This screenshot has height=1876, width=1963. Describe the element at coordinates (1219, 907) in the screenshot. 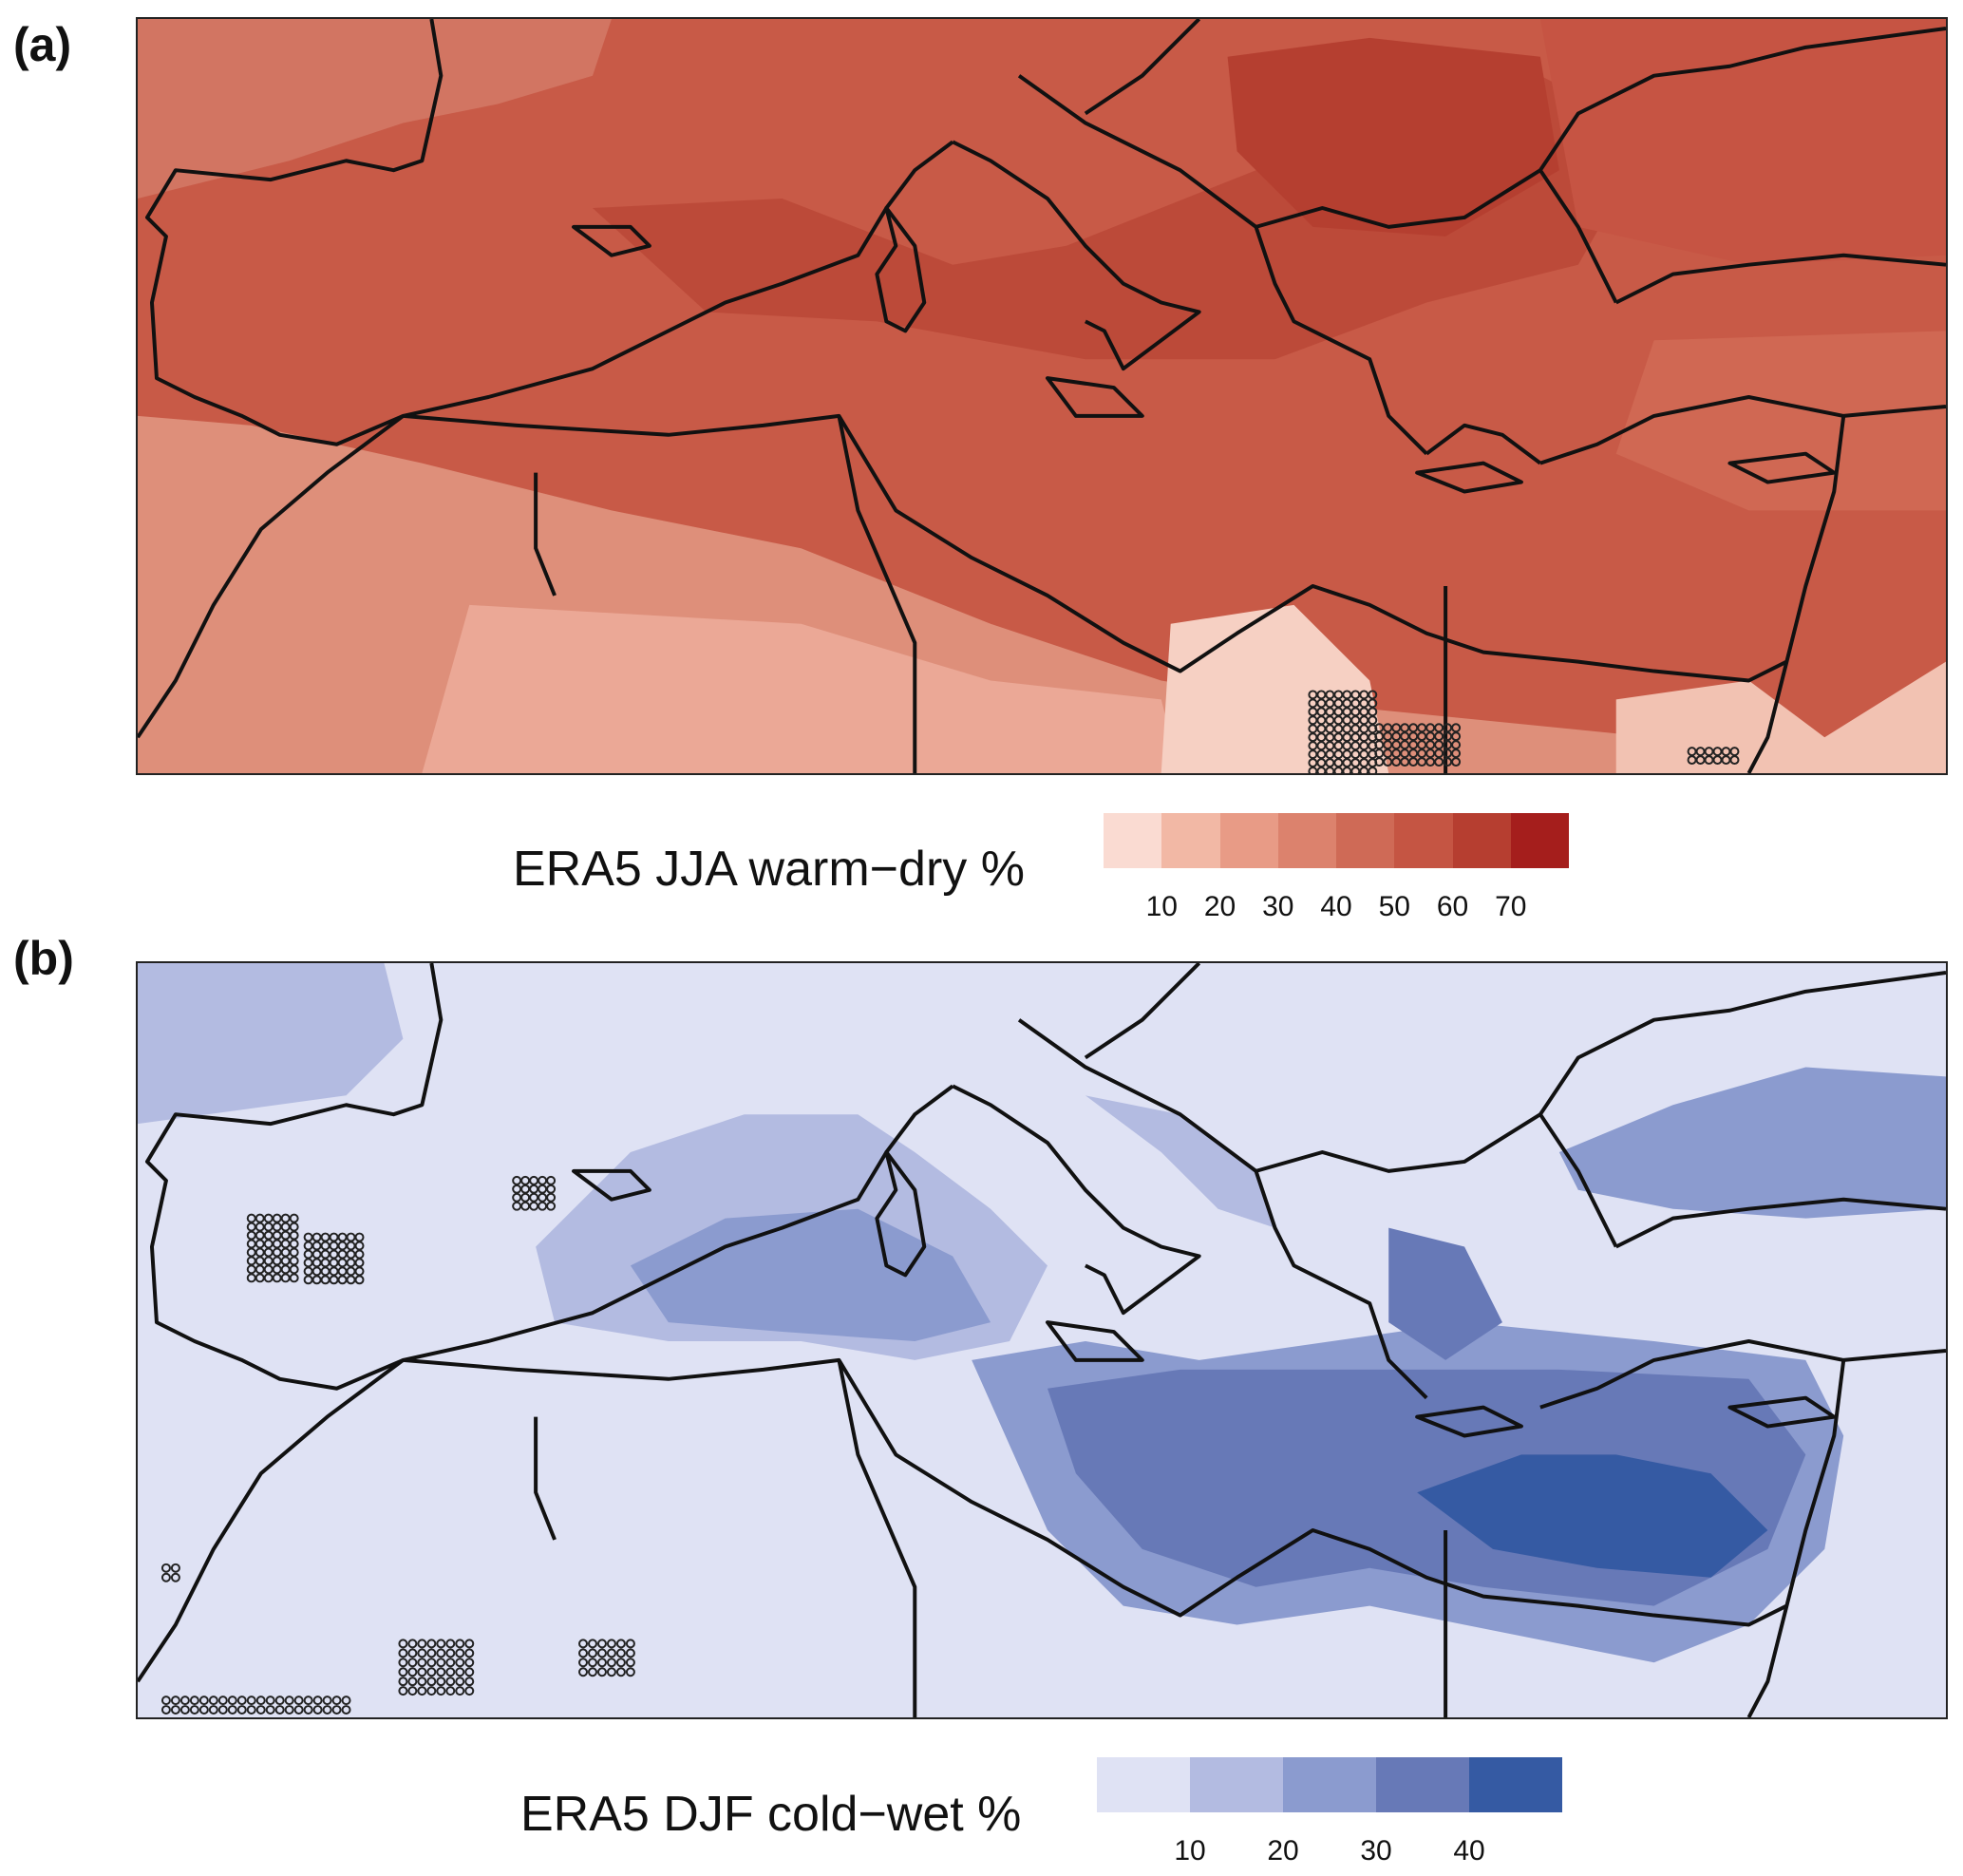

I see `colorbar-a-tick-label: 20` at that location.